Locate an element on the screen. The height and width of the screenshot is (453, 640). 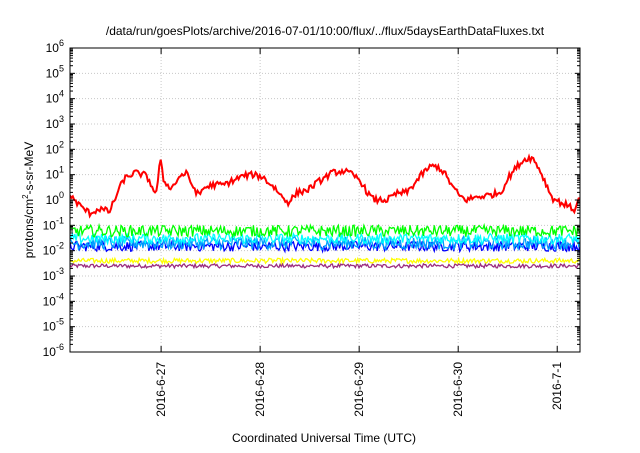
y-tick-label: 10⁻⁶ is located at coordinates (53, 350).